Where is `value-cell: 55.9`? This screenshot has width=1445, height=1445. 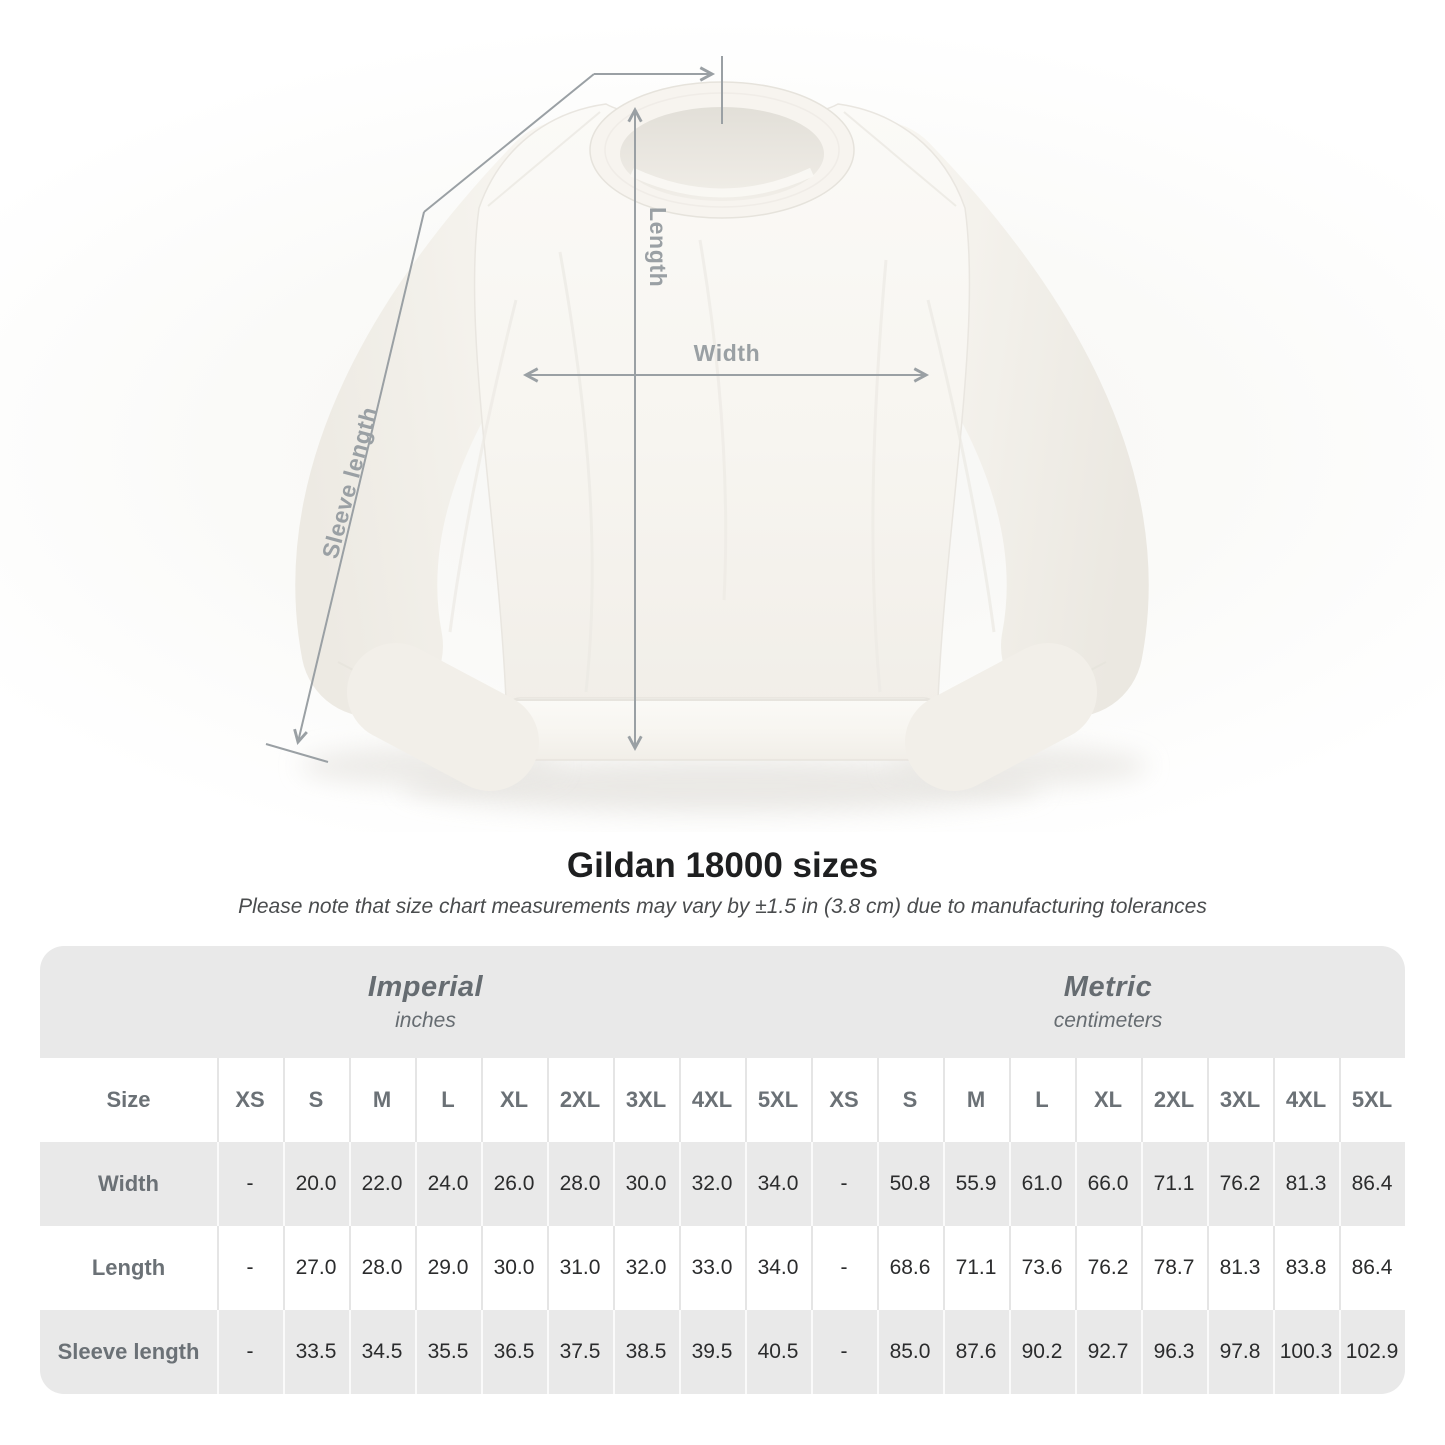
value-cell: 55.9 is located at coordinates (976, 1184).